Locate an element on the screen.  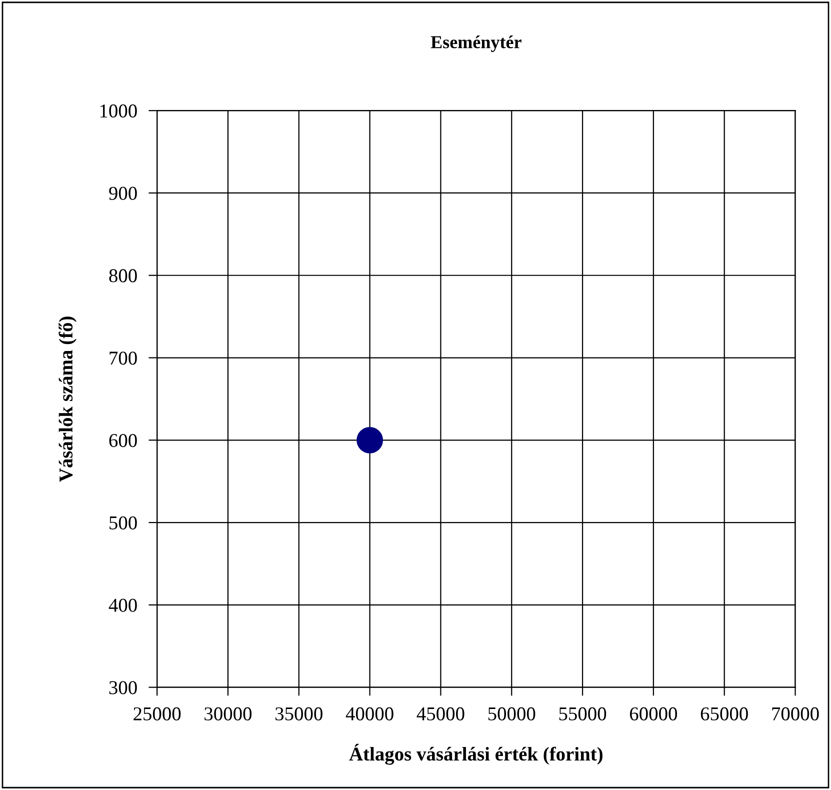
x-tick-label: 30000 is located at coordinates (228, 713).